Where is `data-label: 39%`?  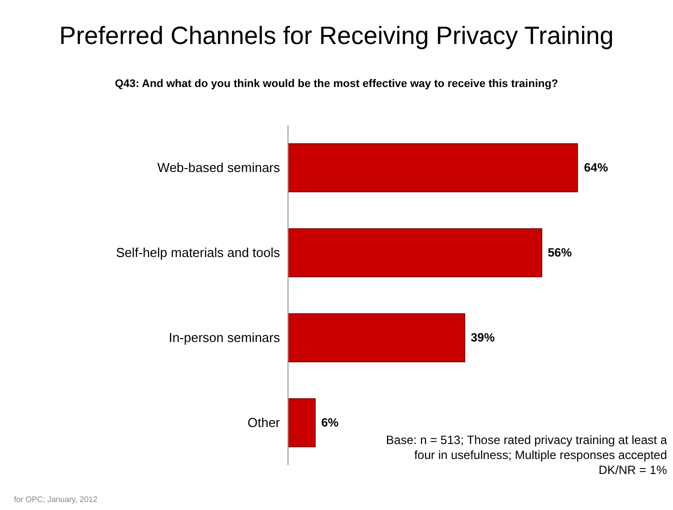 data-label: 39% is located at coordinates (483, 337).